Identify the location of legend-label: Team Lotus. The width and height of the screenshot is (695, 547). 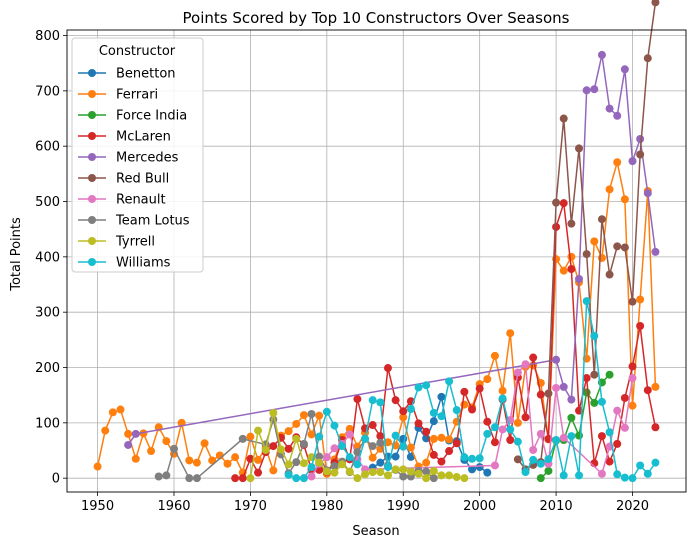
(152, 221).